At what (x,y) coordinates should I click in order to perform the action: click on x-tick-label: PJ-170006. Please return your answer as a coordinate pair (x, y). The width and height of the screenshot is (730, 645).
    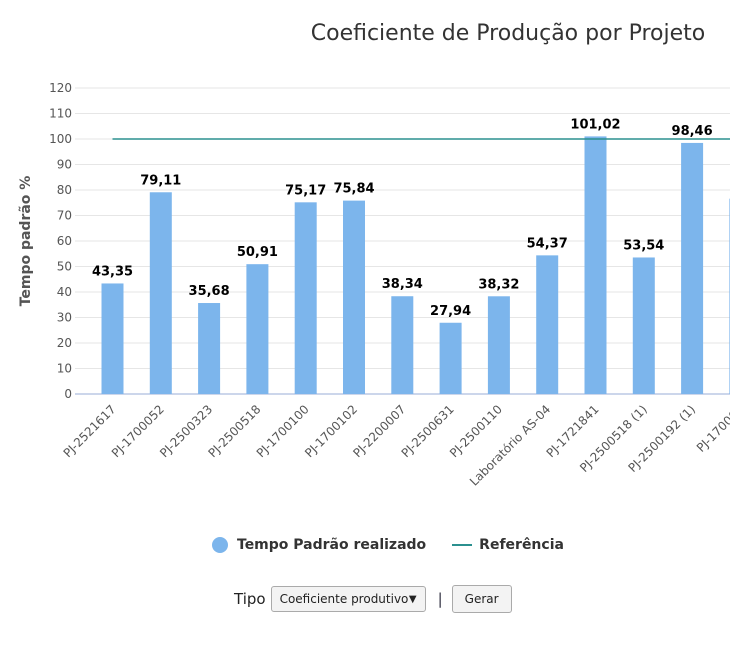
    Looking at the image, I should click on (712, 428).